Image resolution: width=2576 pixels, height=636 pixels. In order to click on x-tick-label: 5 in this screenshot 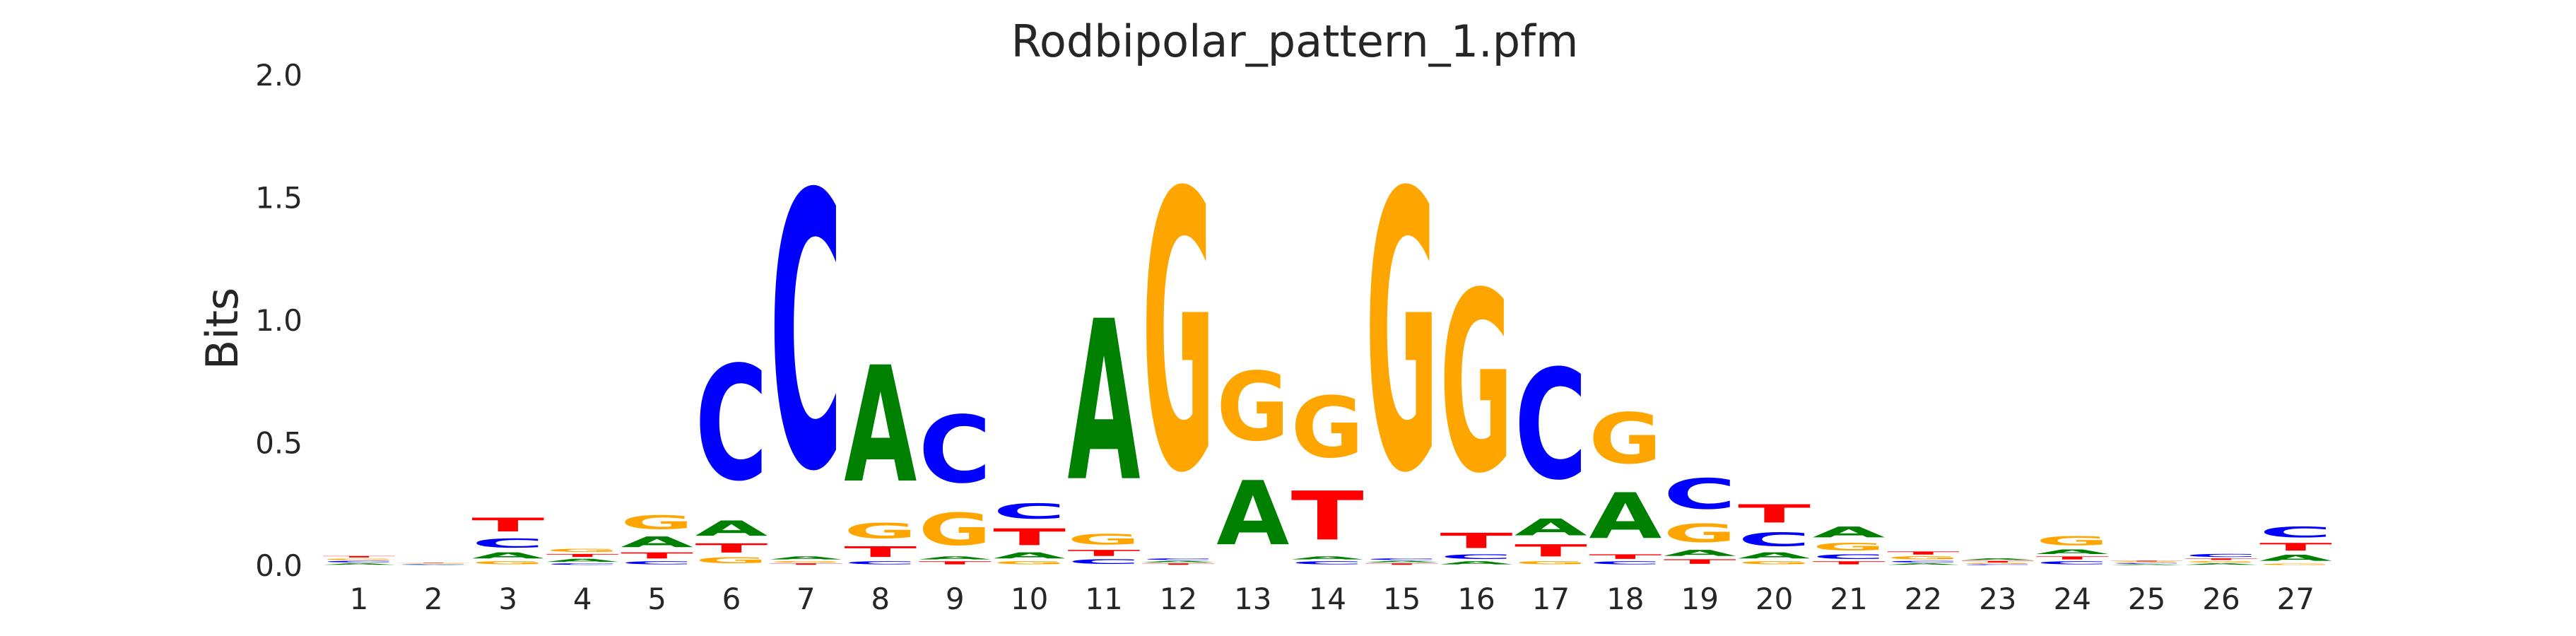, I will do `click(656, 599)`.